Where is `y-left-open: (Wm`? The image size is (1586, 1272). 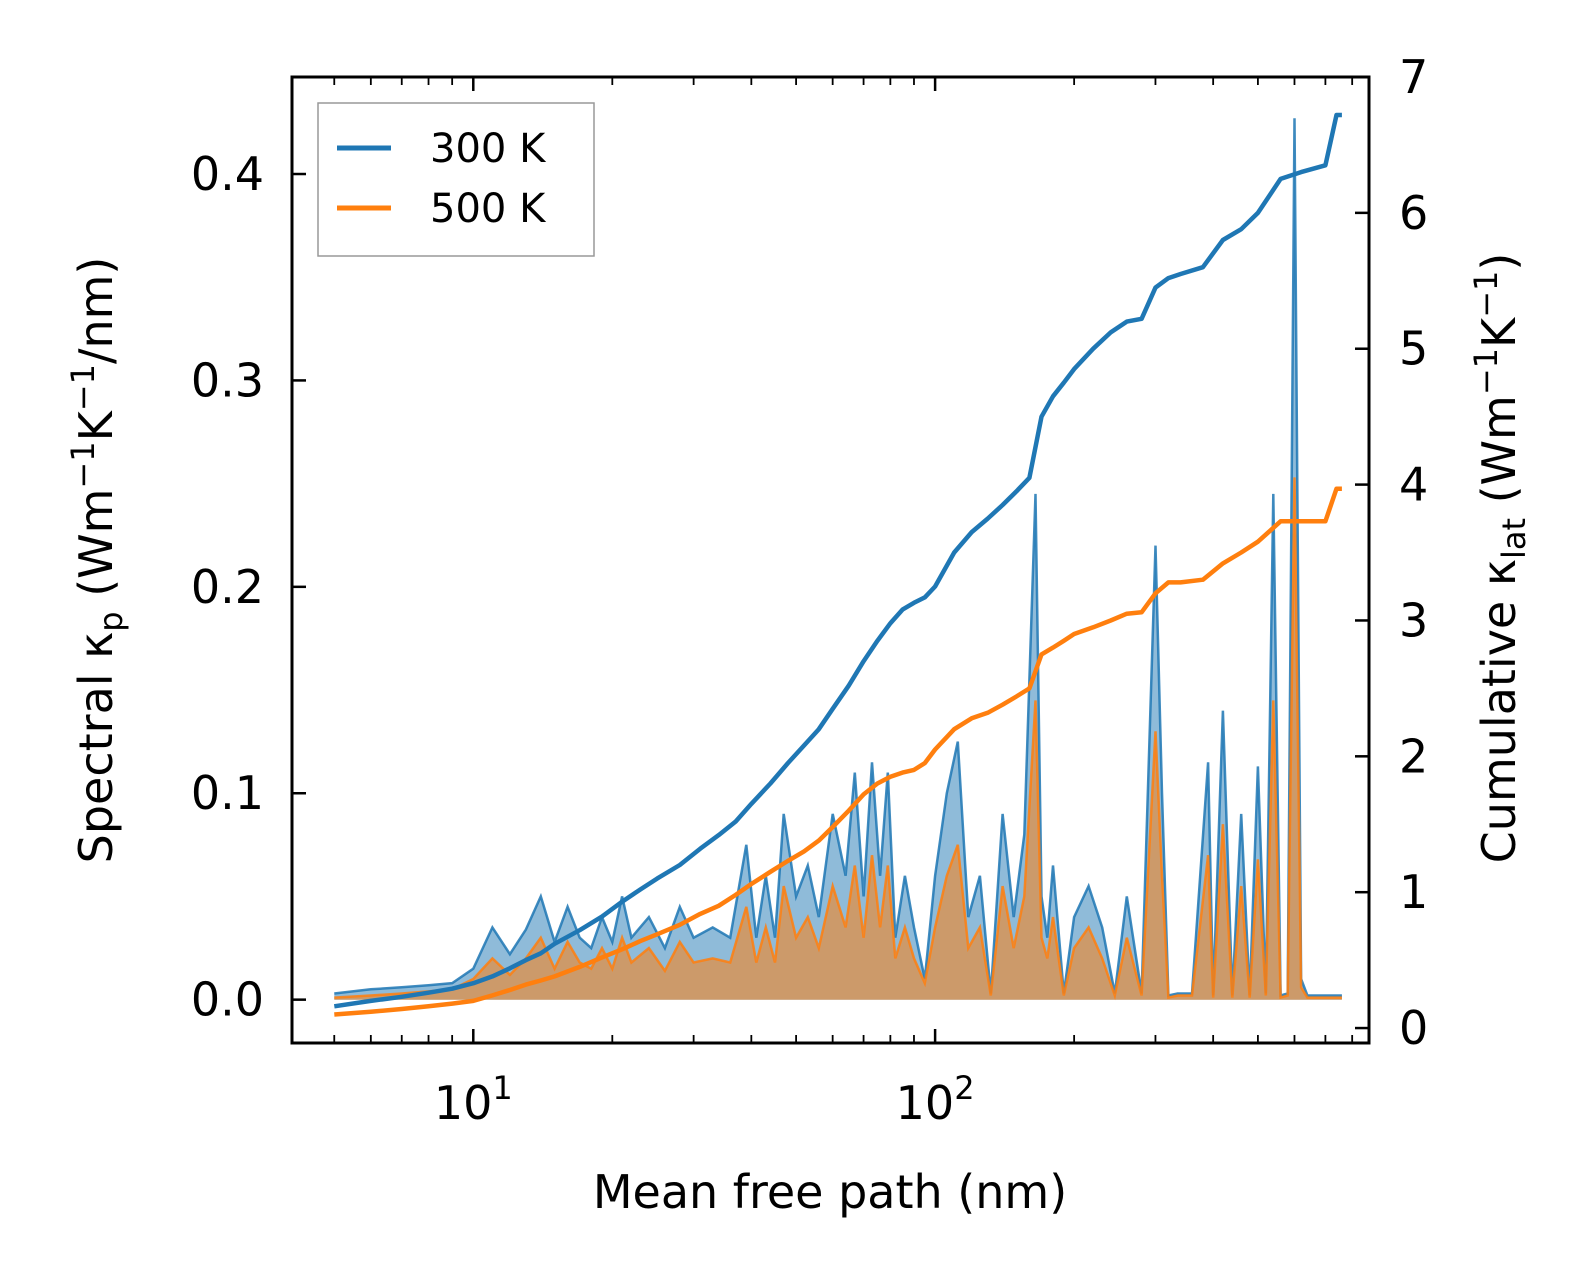
y-left-open: (Wm is located at coordinates (96, 550).